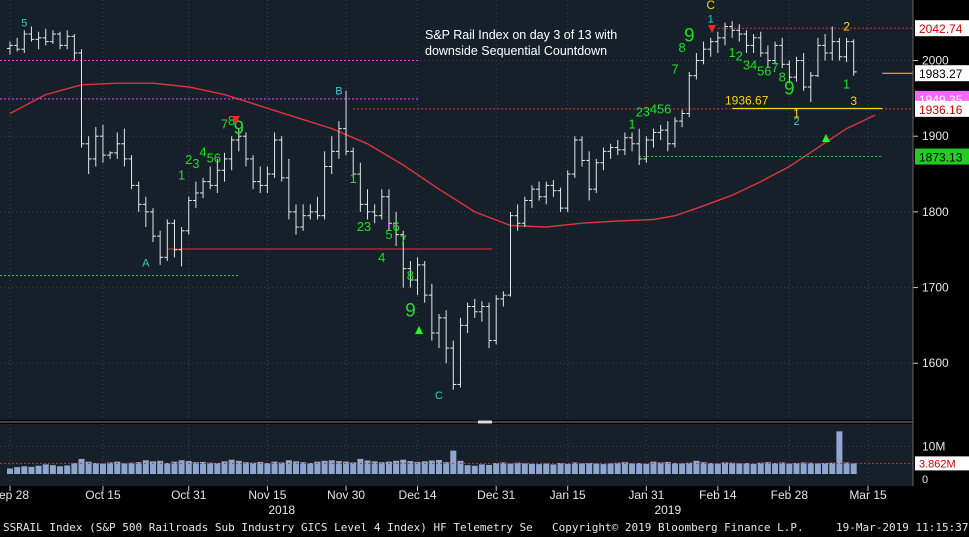 This screenshot has height=537, width=969. I want to click on volume-tag: 3.862M, so click(942, 463).